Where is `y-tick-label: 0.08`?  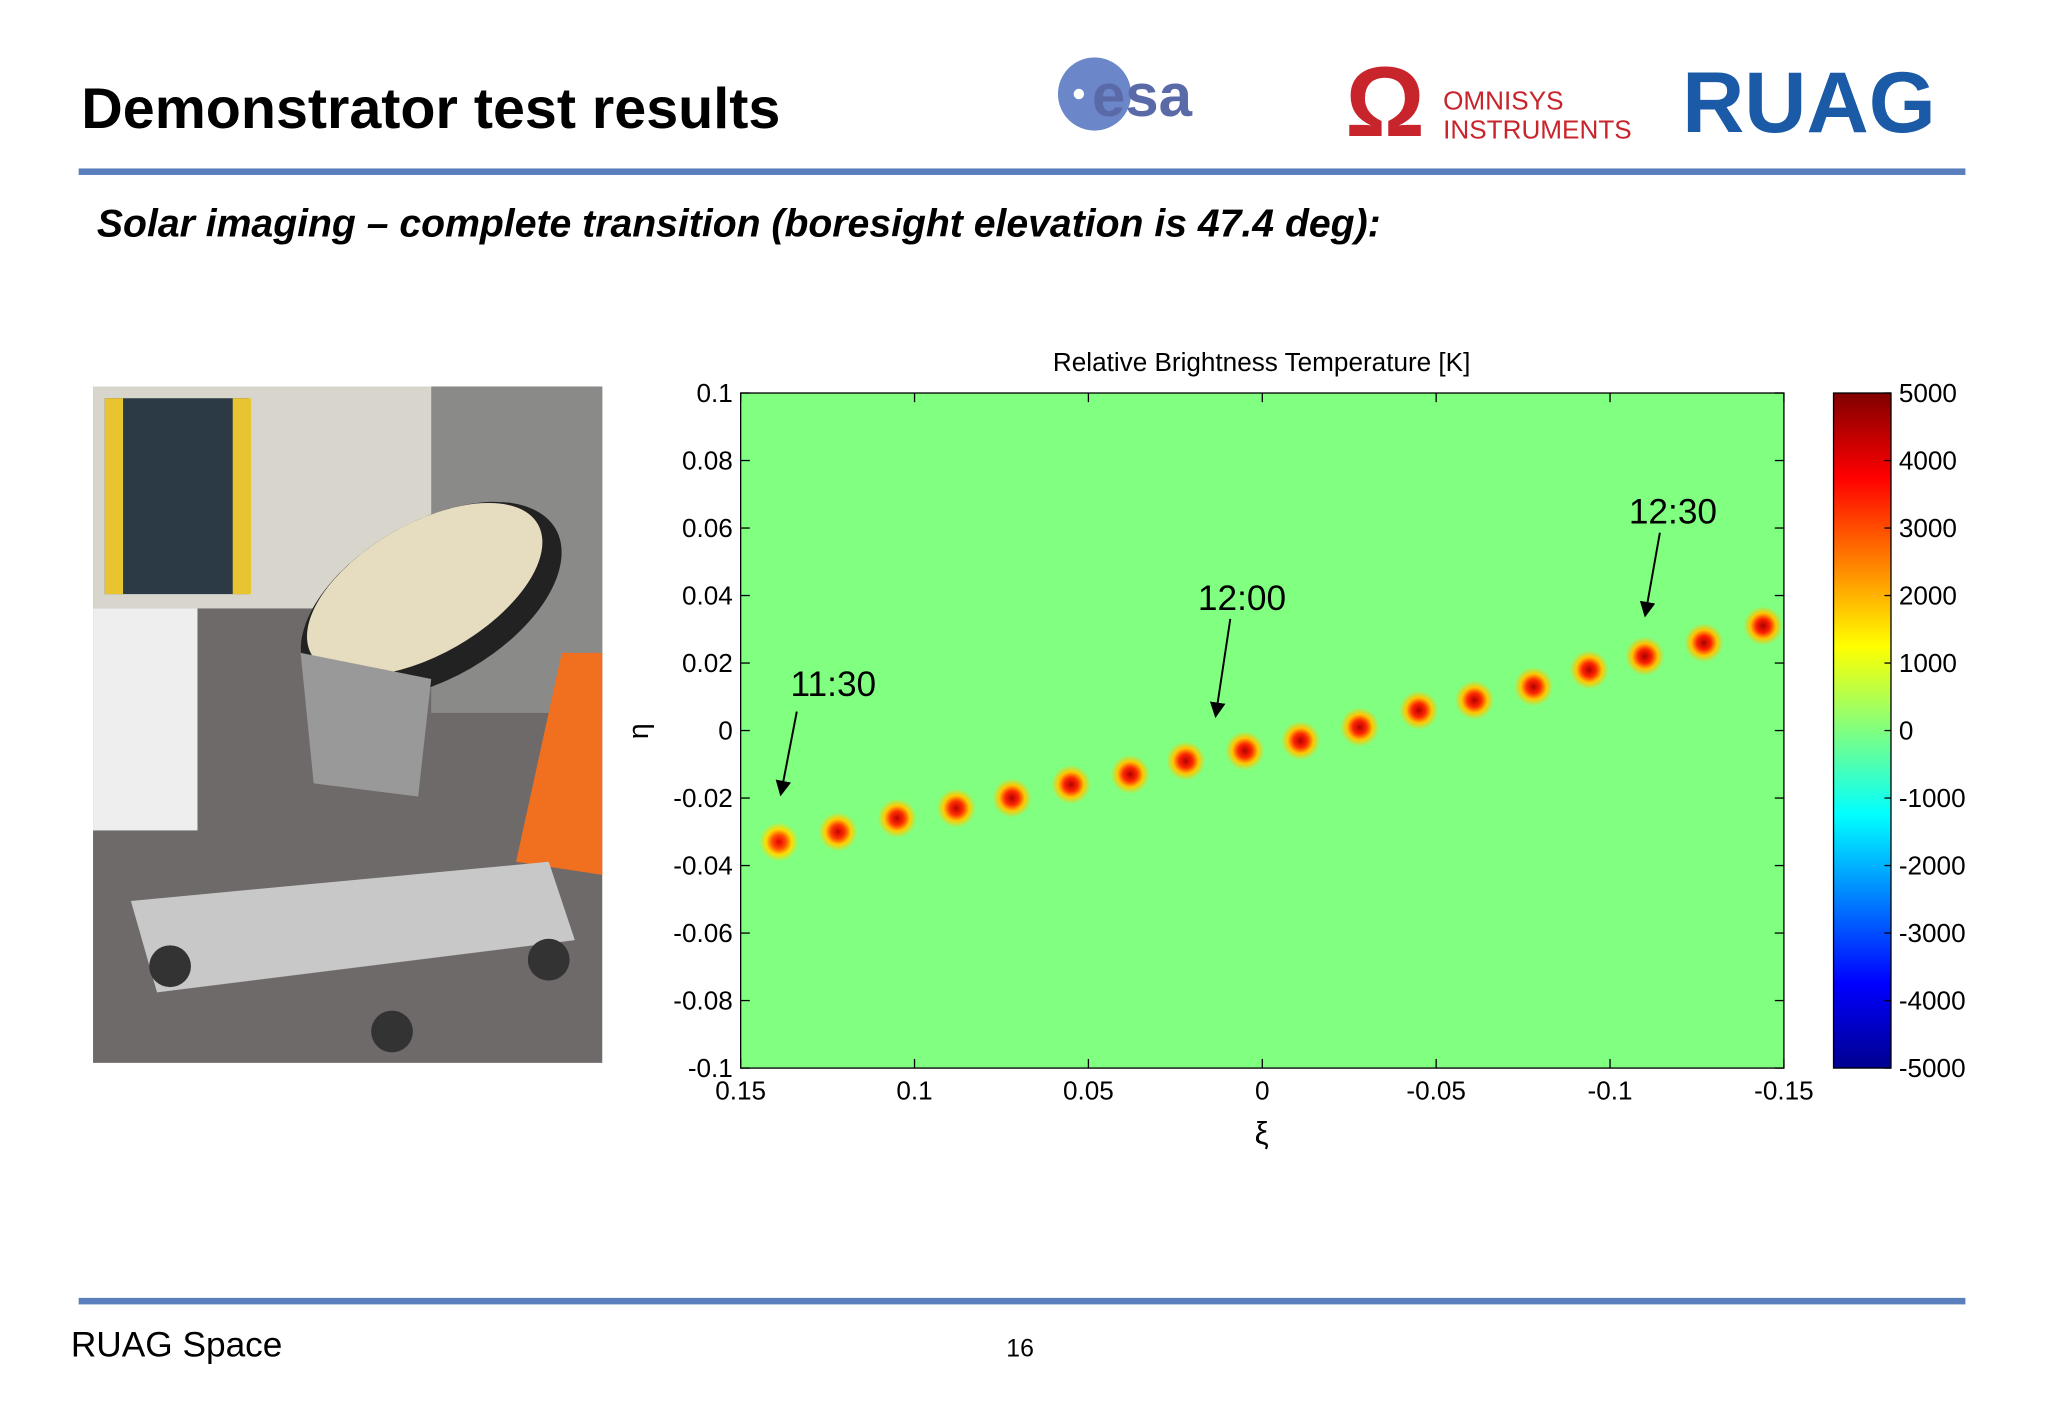 y-tick-label: 0.08 is located at coordinates (707, 461).